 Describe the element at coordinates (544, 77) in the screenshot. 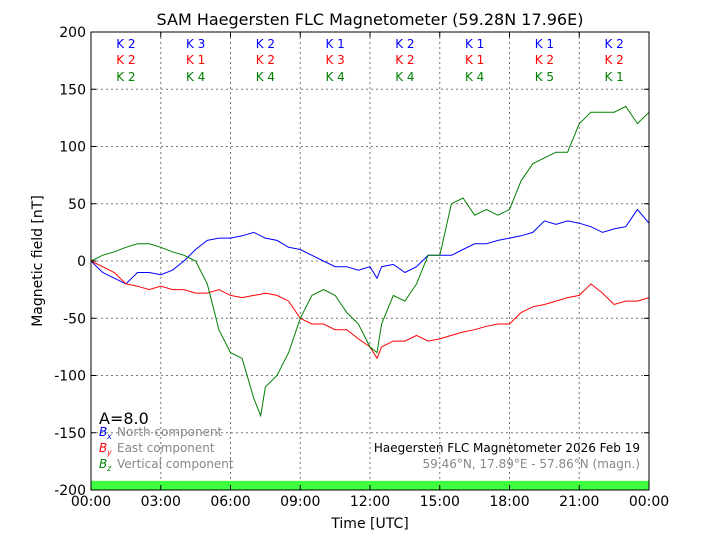

I see `k-index-z: K 5` at that location.